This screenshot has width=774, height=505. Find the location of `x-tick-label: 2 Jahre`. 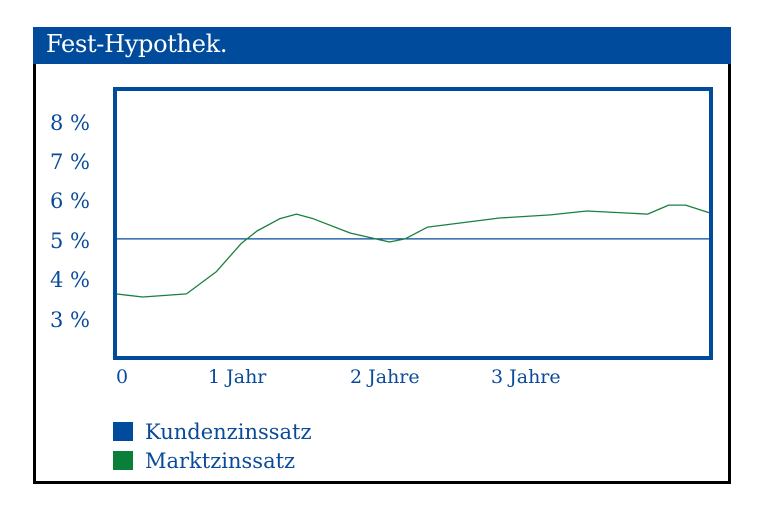

x-tick-label: 2 Jahre is located at coordinates (385, 377).